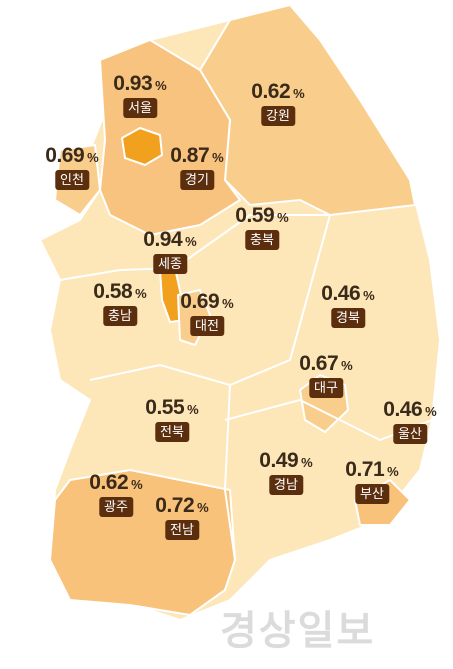  I want to click on region-label: 0.55% 전북, so click(172, 419).